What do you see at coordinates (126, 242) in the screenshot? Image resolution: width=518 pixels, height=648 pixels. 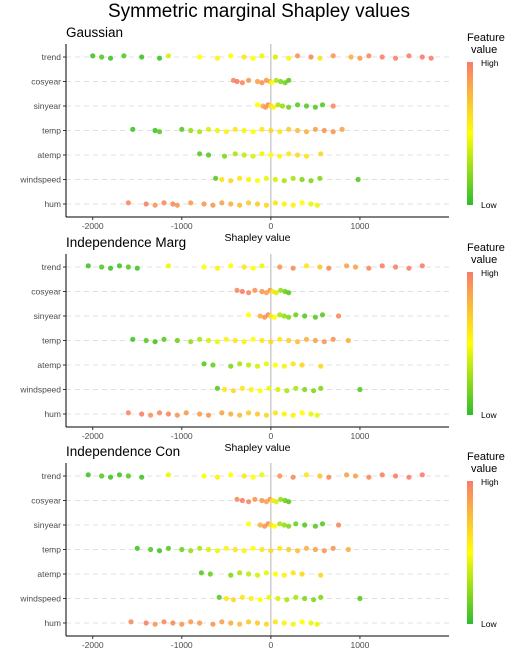 I see `panel-title: Independence Marg` at bounding box center [126, 242].